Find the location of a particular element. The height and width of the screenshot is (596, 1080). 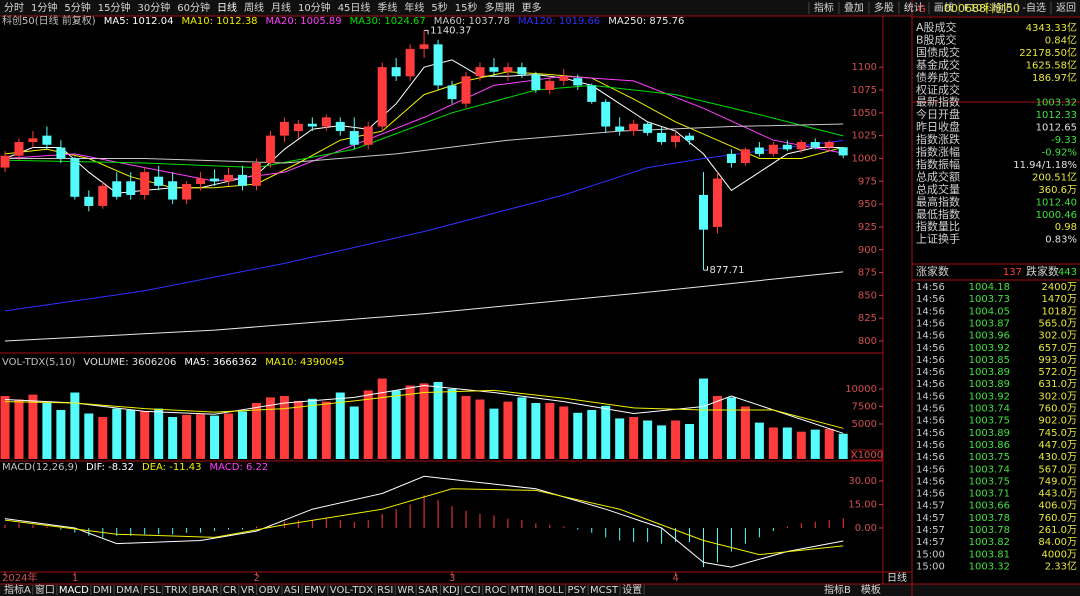

toolbar-item: F10 is located at coordinates (973, 8).